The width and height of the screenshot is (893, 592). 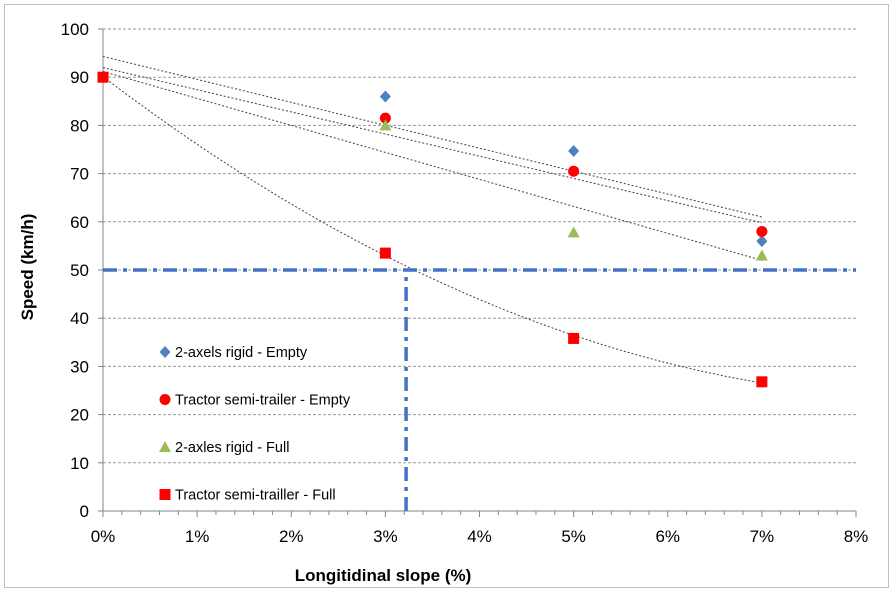 I want to click on x-tick-label: 4%, so click(x=479, y=536).